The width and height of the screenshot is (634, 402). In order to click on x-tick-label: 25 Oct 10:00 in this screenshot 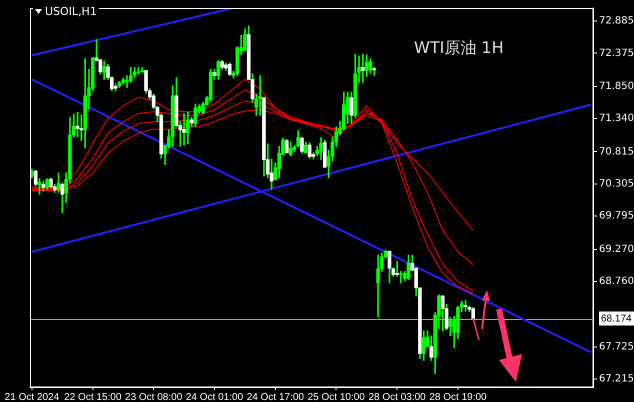, I will do `click(337, 397)`.